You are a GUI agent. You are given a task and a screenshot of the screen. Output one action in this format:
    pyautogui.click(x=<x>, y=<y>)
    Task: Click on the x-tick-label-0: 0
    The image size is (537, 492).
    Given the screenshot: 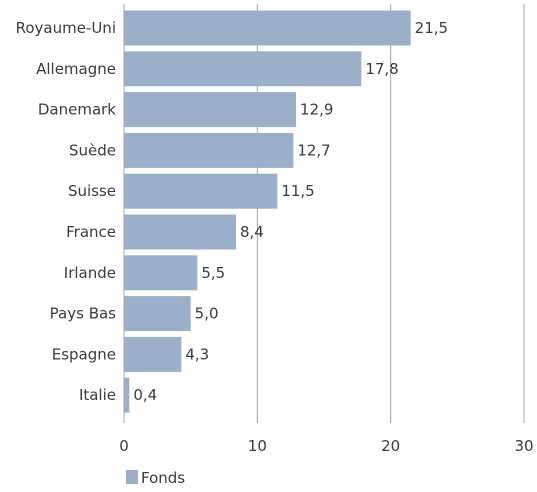 What is the action you would take?
    pyautogui.click(x=124, y=446)
    